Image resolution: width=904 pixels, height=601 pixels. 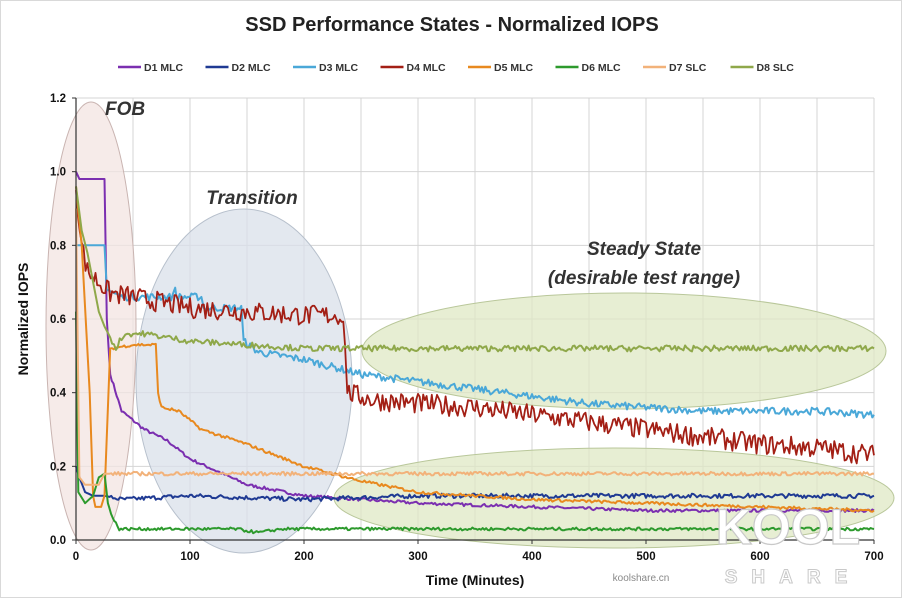 What do you see at coordinates (417, 557) in the screenshot?
I see `x-tick-label: 300` at bounding box center [417, 557].